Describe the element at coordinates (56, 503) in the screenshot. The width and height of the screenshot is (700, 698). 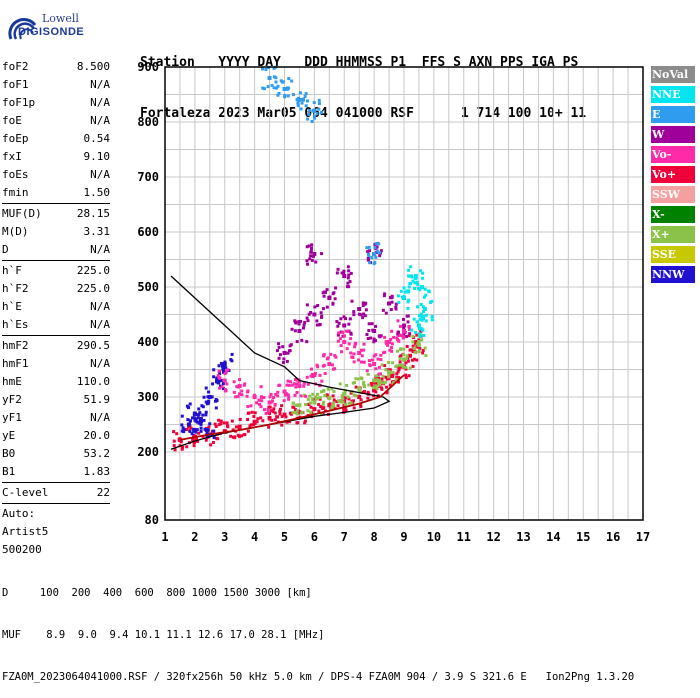
I see `param-separator` at that location.